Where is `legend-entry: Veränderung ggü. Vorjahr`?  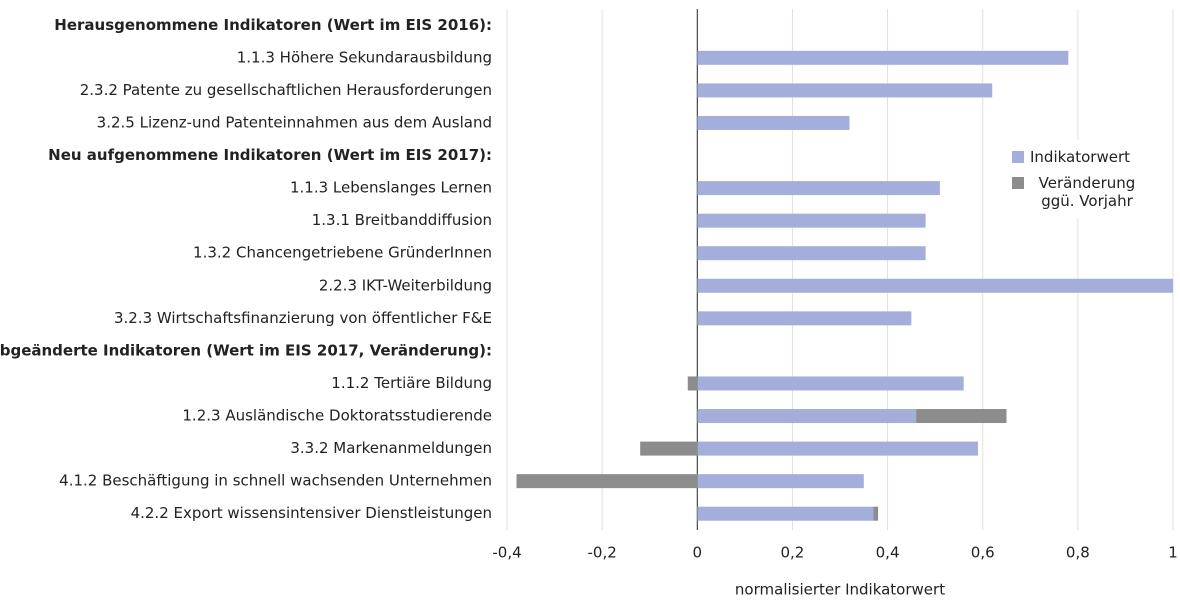 legend-entry: Veränderung ggü. Vorjahr is located at coordinates (1075, 192).